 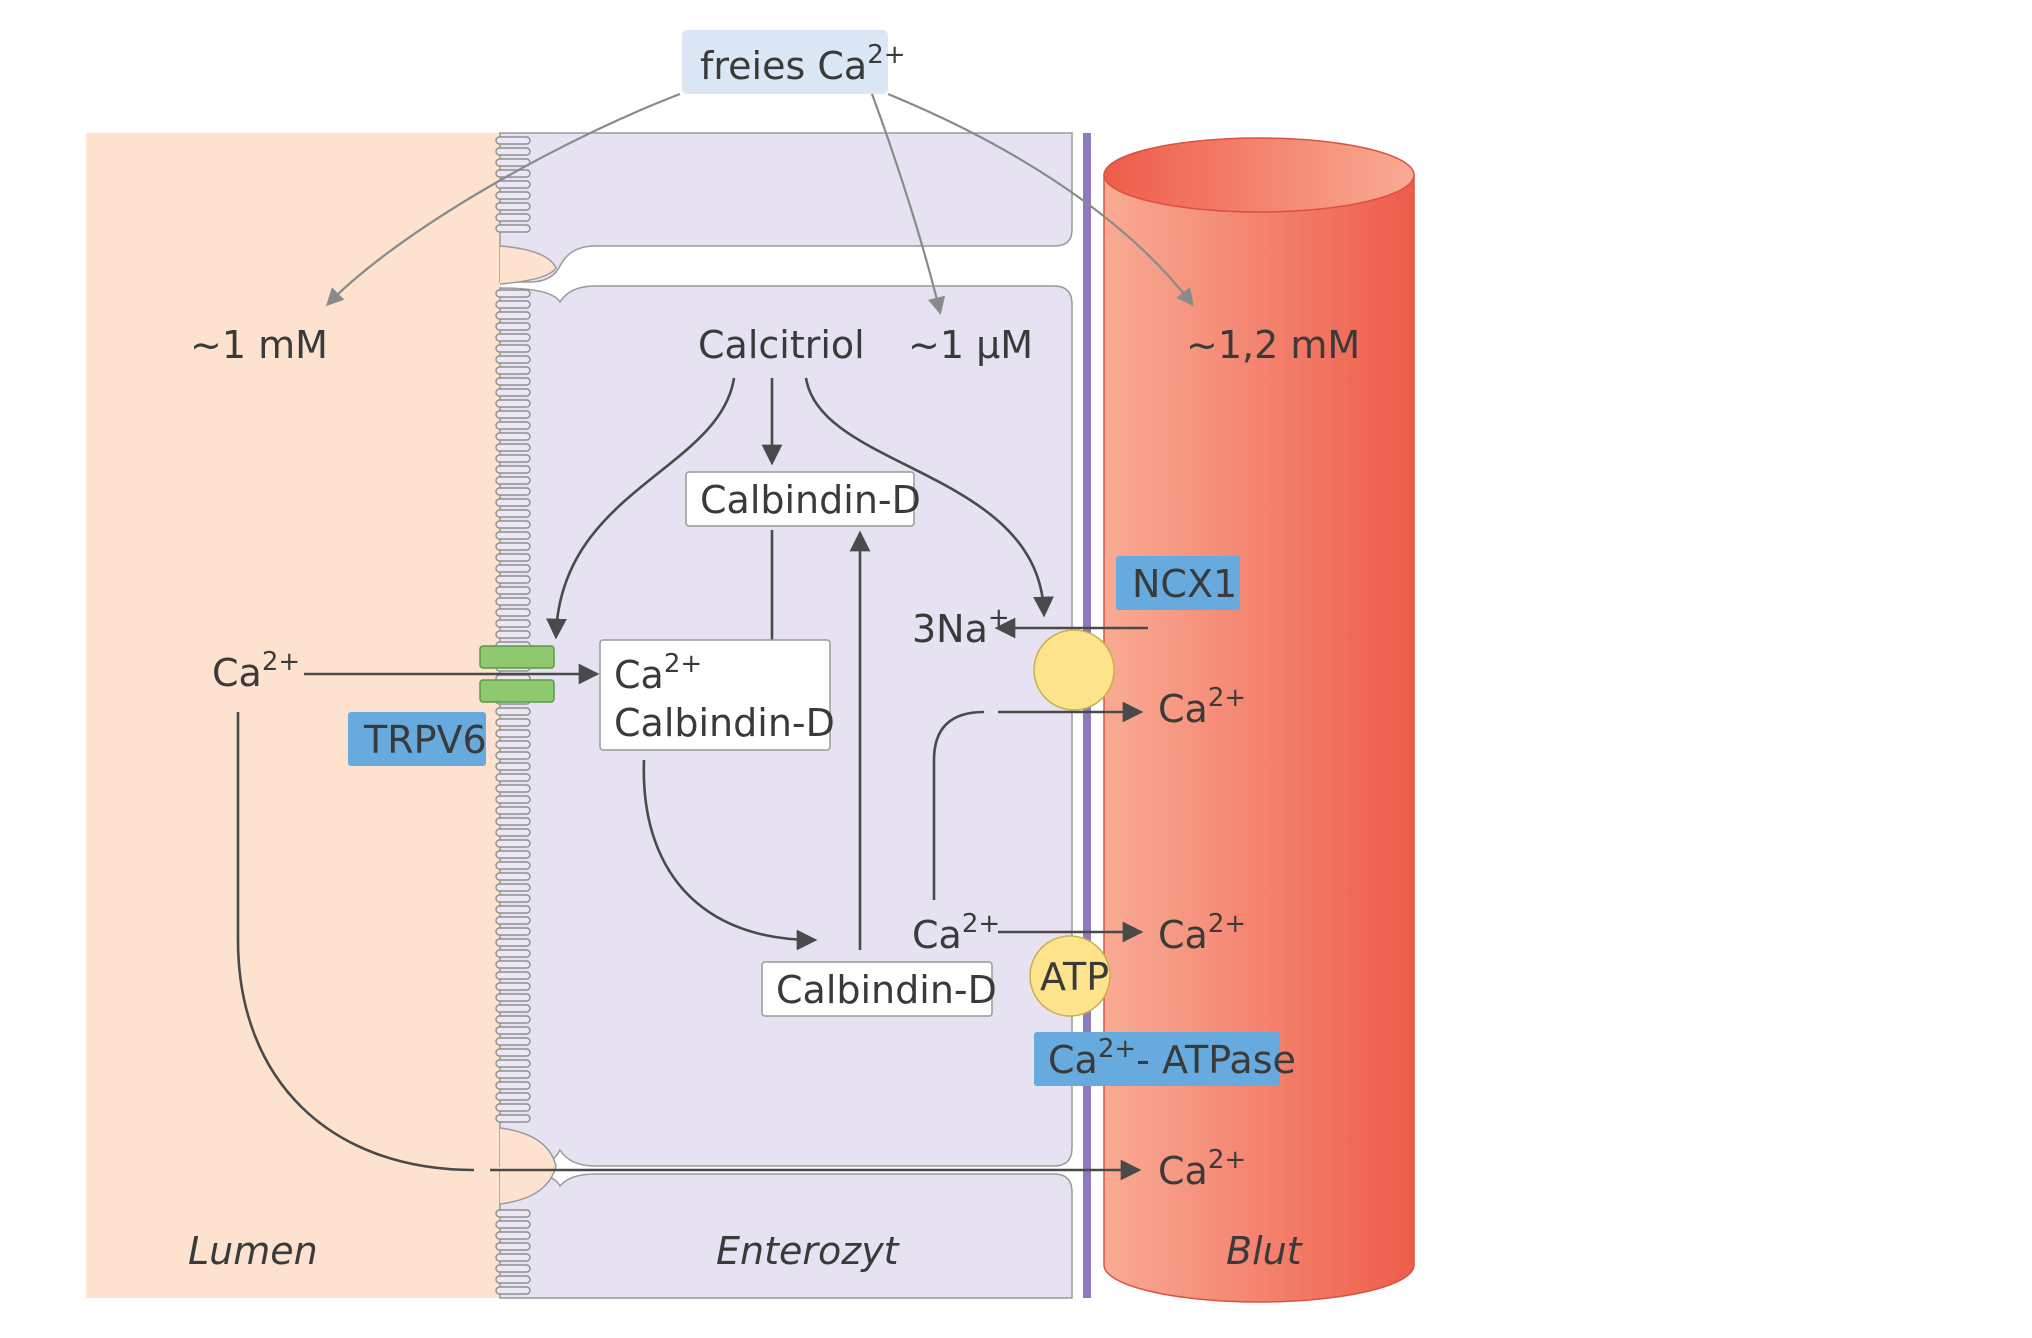 I want to click on arrow-title-to-blood, so click(x=1040, y=199).